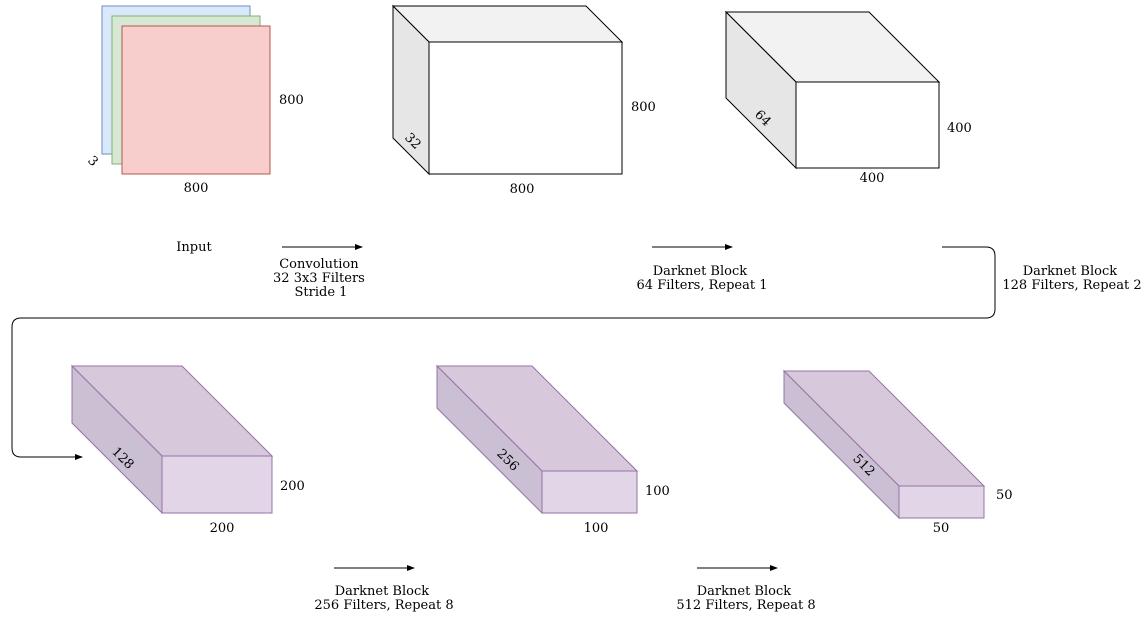 This screenshot has height=618, width=1148. I want to click on input-width-label: 800, so click(196, 188).